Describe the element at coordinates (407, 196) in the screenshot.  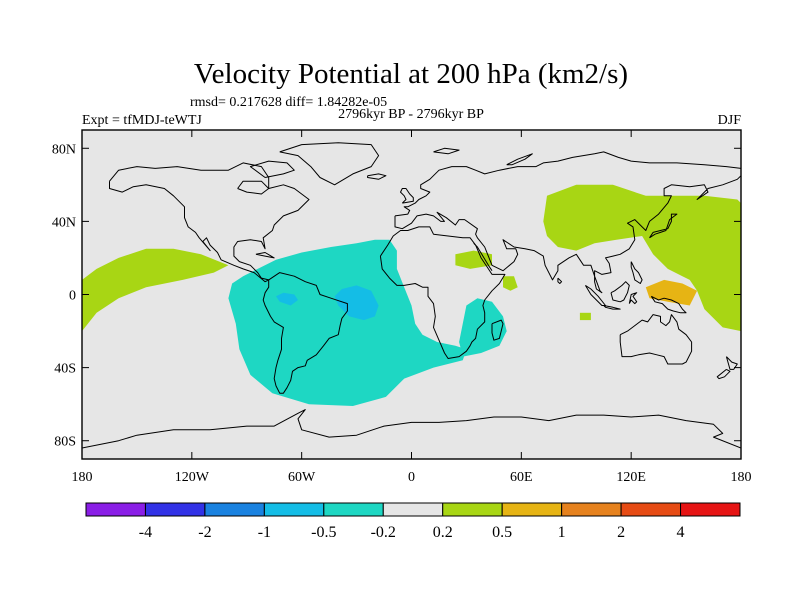
I see `coastline-uk` at that location.